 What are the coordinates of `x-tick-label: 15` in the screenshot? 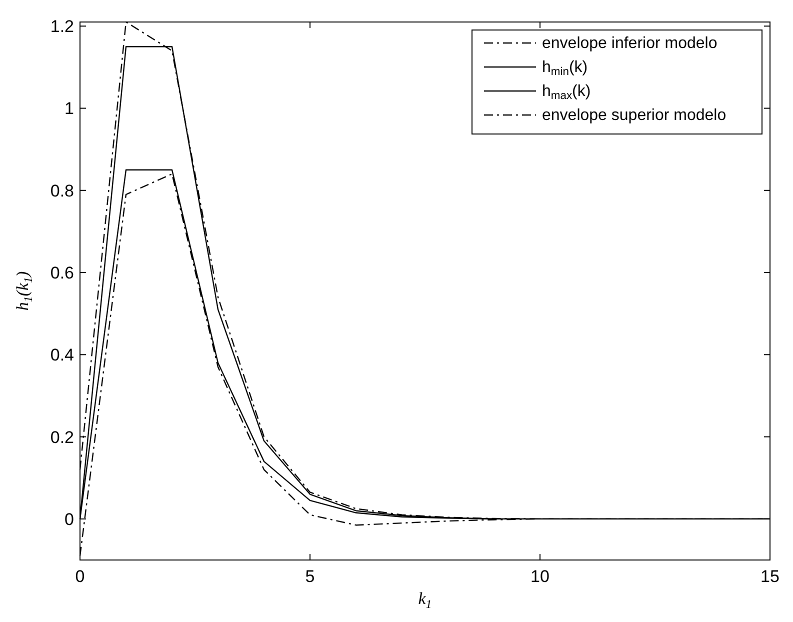 It's located at (770, 576).